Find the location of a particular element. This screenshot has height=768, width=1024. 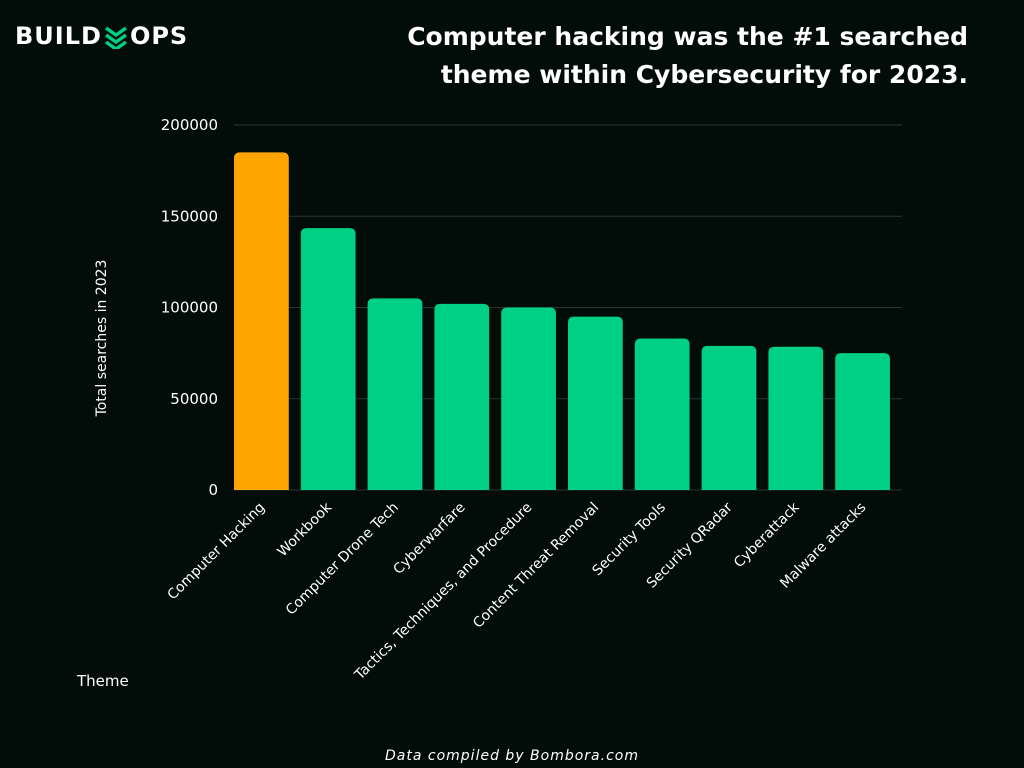

y-tick-label: 200000 is located at coordinates (189, 125).